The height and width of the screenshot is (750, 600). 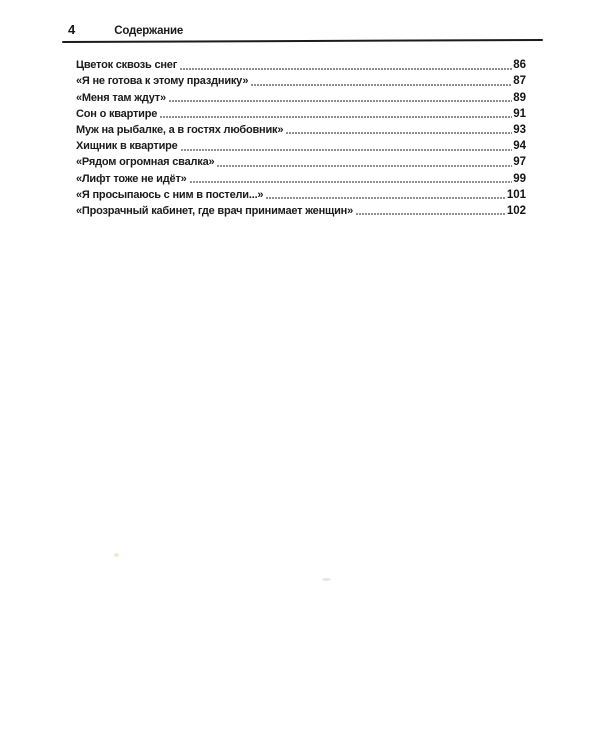 What do you see at coordinates (301, 96) in the screenshot?
I see `toc-entry: «Меня там ждут» 89` at bounding box center [301, 96].